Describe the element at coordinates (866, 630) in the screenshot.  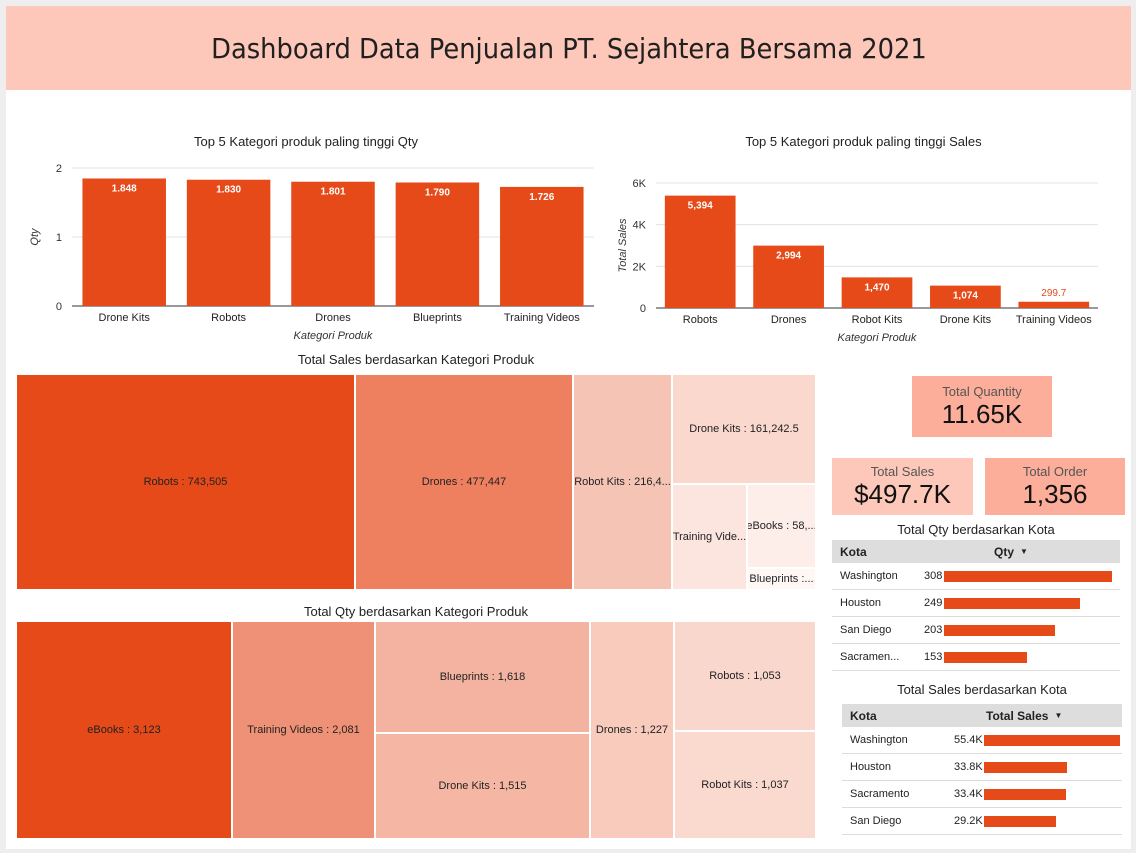
I see `city-cell: San Diego` at that location.